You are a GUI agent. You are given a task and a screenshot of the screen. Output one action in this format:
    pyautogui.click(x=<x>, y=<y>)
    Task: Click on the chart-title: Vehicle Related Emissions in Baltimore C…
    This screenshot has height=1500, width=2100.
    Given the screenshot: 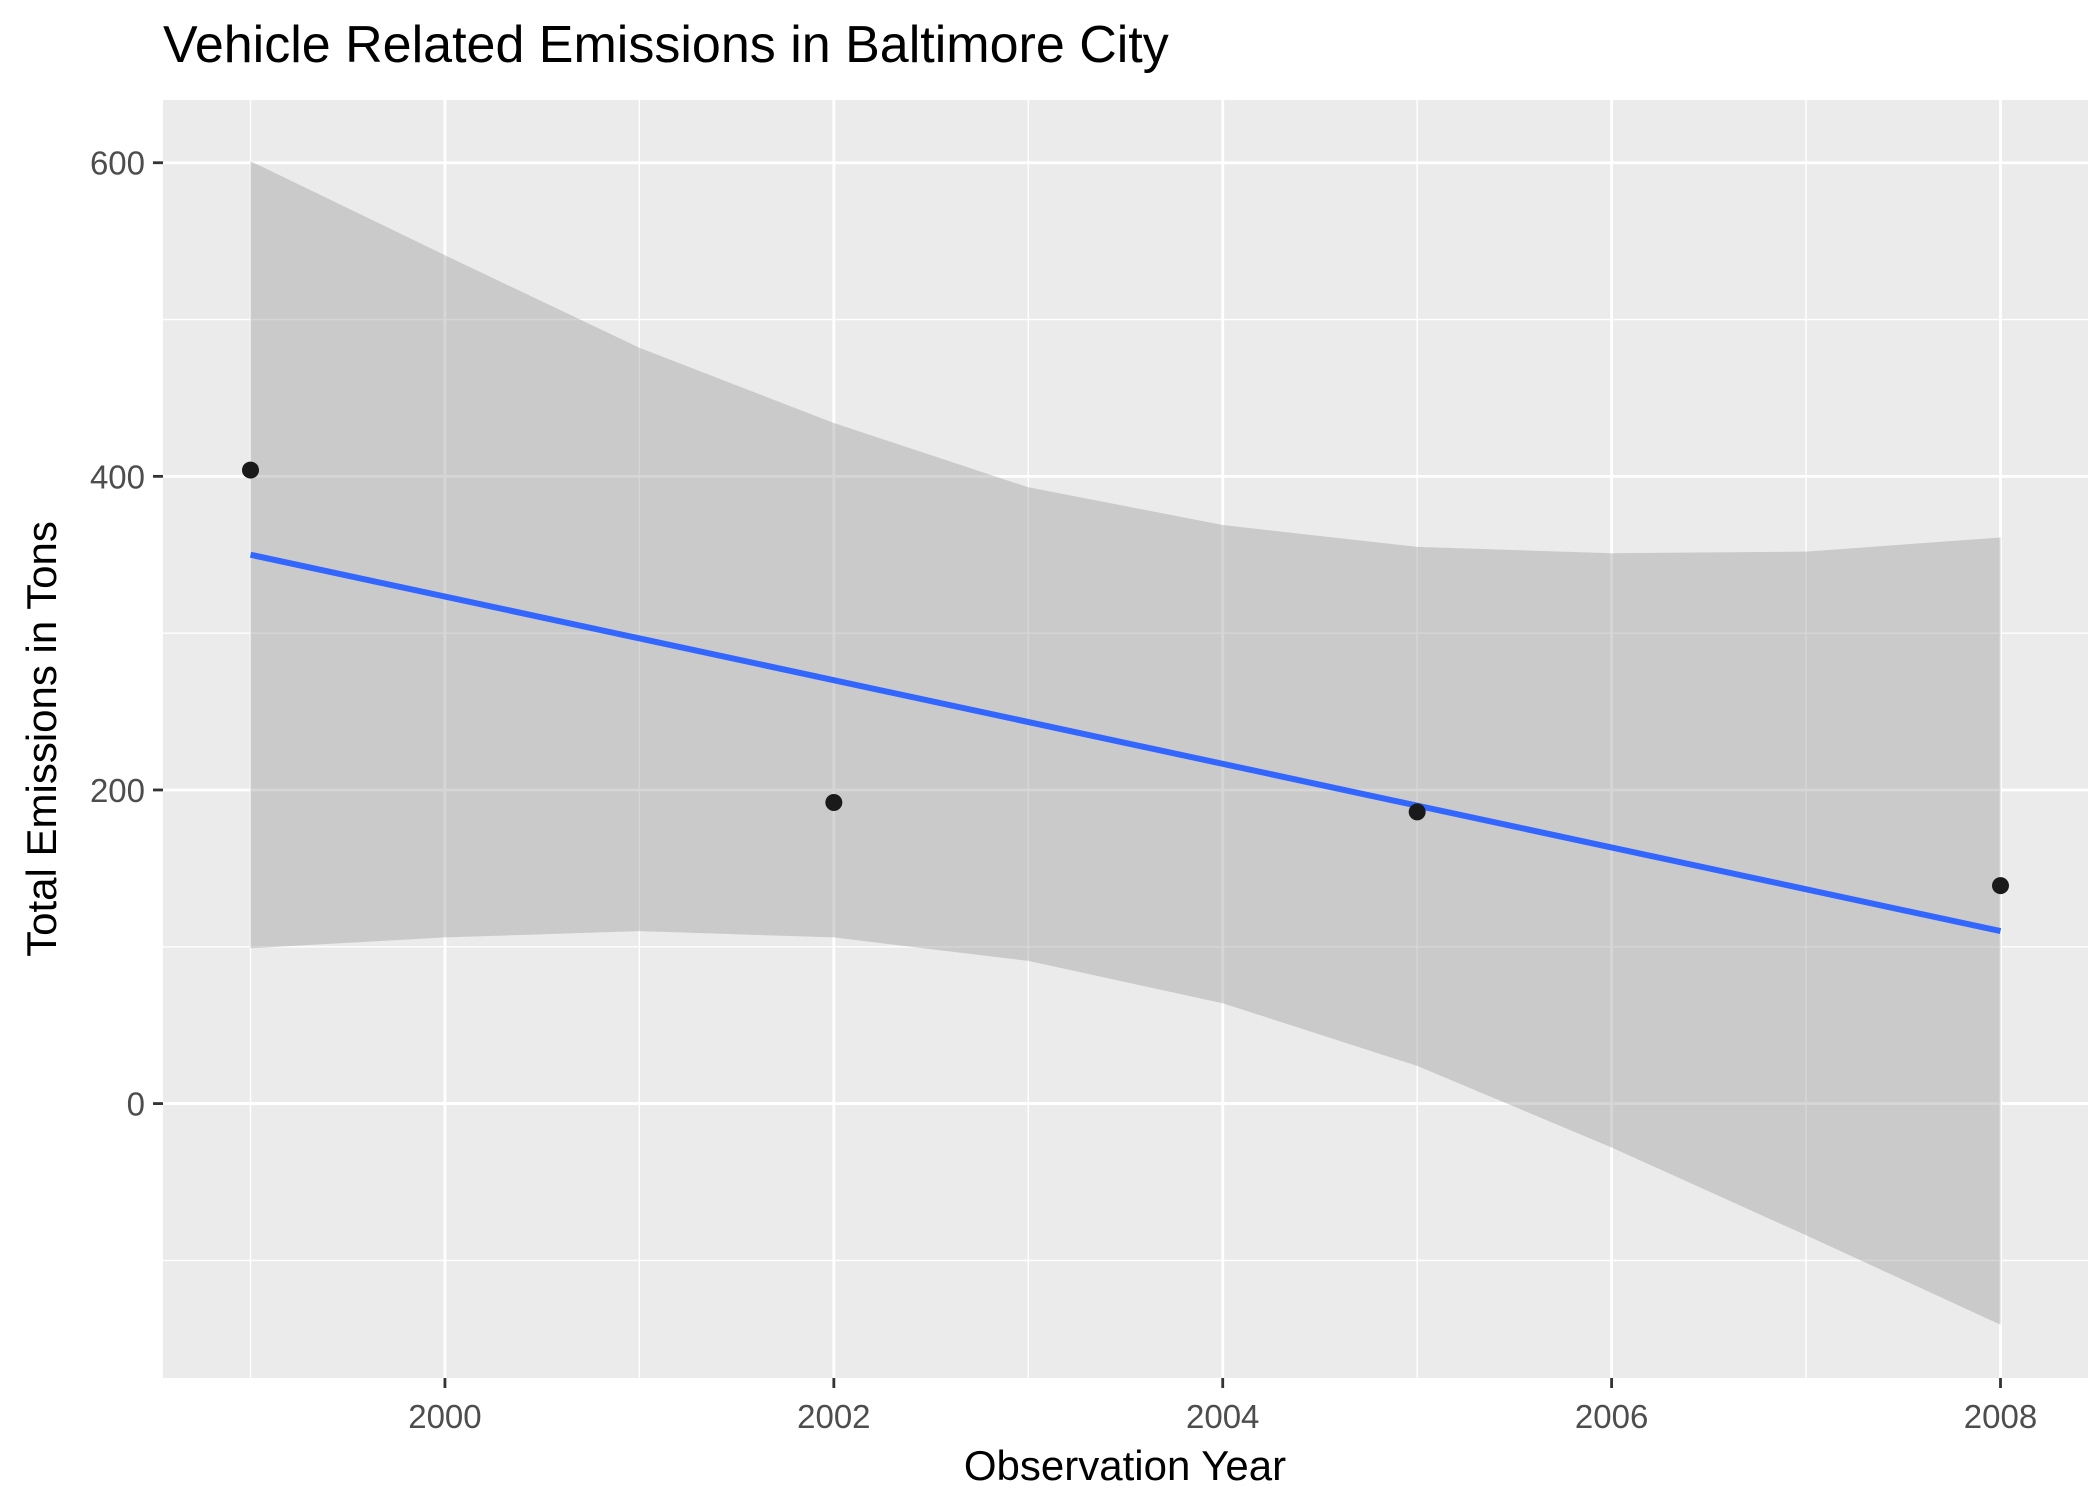 What is the action you would take?
    pyautogui.click(x=666, y=45)
    